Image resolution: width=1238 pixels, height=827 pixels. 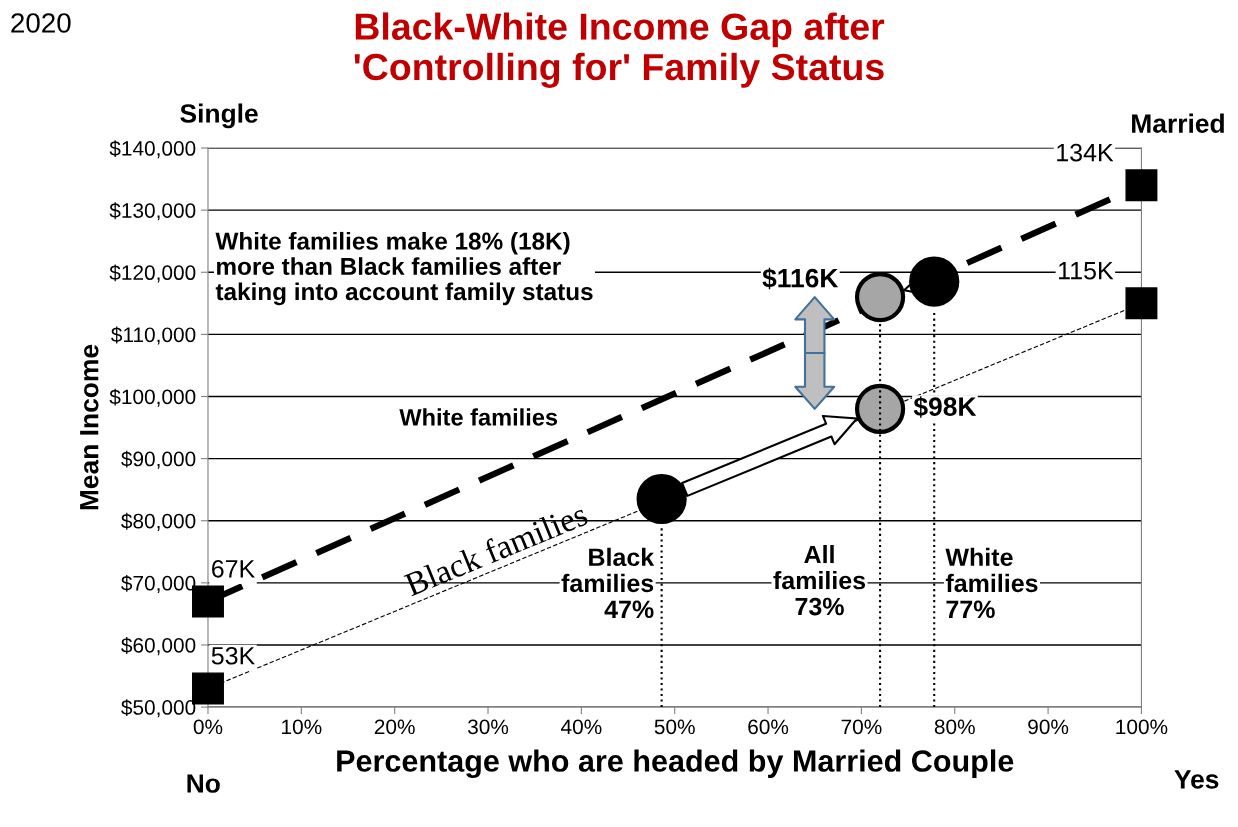 What do you see at coordinates (203, 783) in the screenshot?
I see `text: No` at bounding box center [203, 783].